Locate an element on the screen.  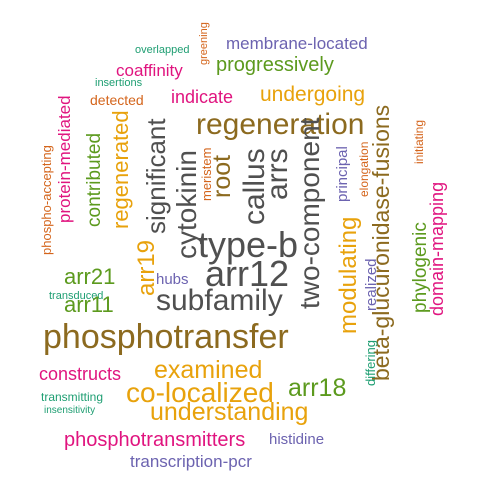
word-phylogenic: phylogenic is located at coordinates (420, 267).